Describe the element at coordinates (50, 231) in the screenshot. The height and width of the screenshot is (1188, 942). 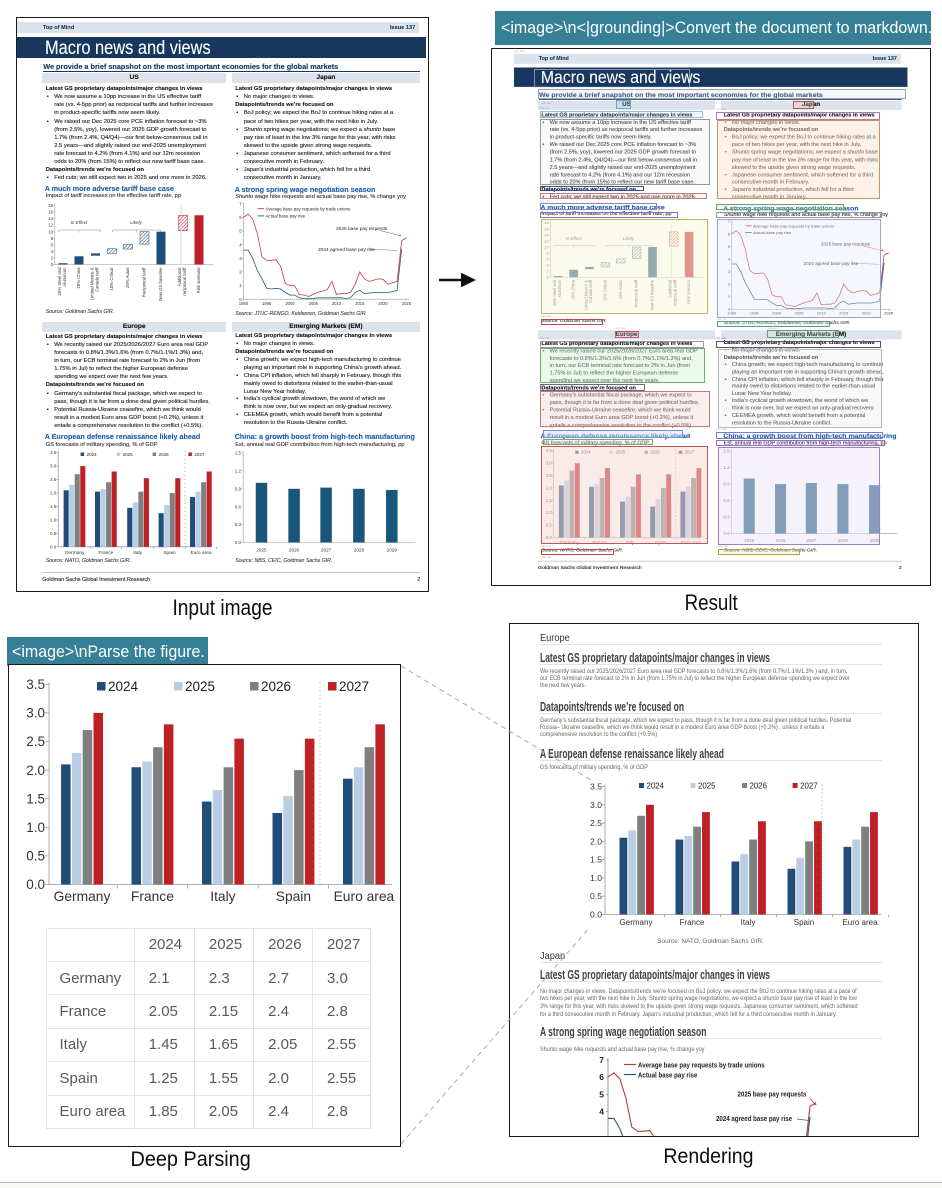
I see `svg-text: 10` at that location.